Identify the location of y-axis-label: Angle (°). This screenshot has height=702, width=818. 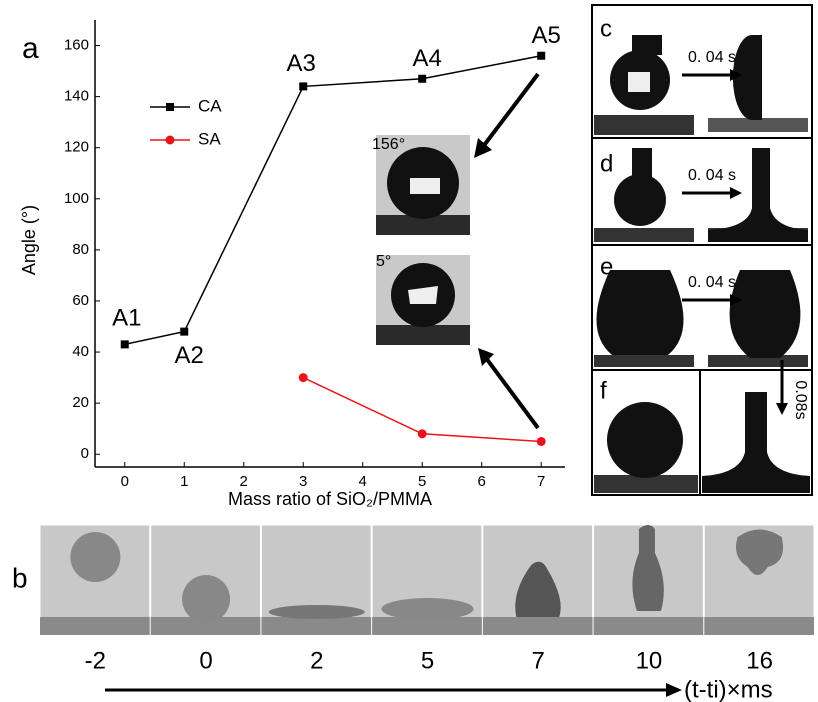
(29, 240).